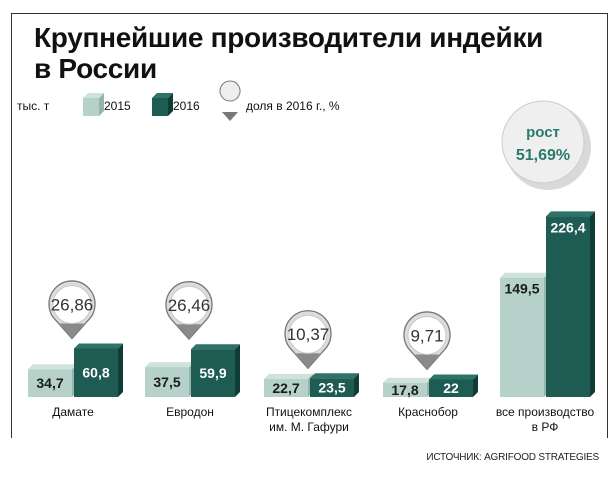 Image resolution: width=613 pixels, height=479 pixels. I want to click on unit-label: тыс. т, so click(33, 106).